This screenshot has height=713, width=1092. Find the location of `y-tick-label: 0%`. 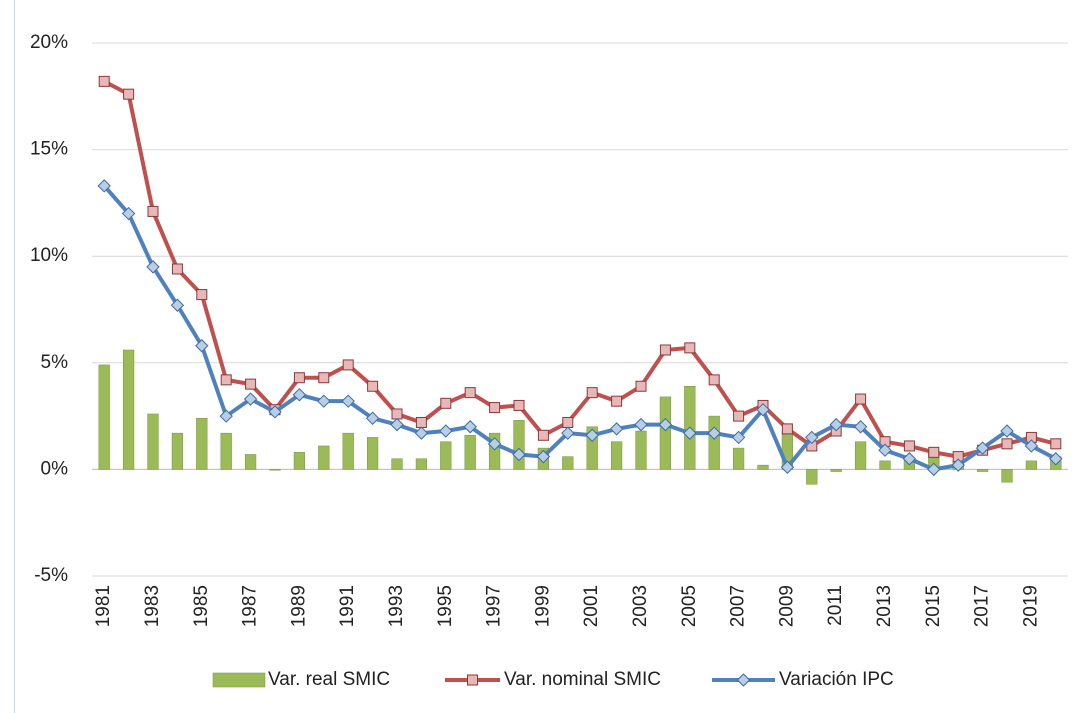

y-tick-label: 0% is located at coordinates (55, 468).